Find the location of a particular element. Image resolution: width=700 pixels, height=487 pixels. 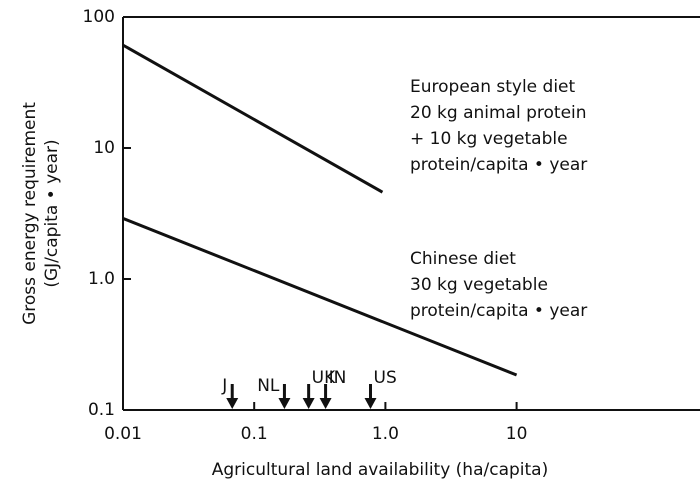

x-tick-label: 10 is located at coordinates (517, 434).